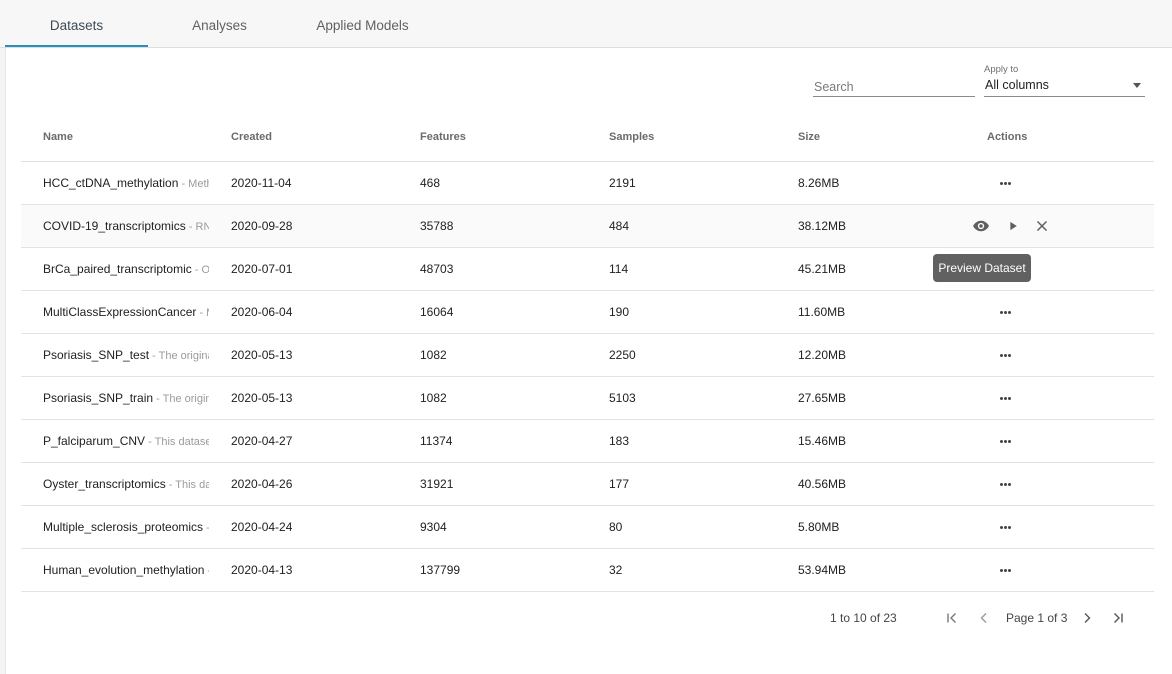  I want to click on first-page-icon, so click(952, 618).